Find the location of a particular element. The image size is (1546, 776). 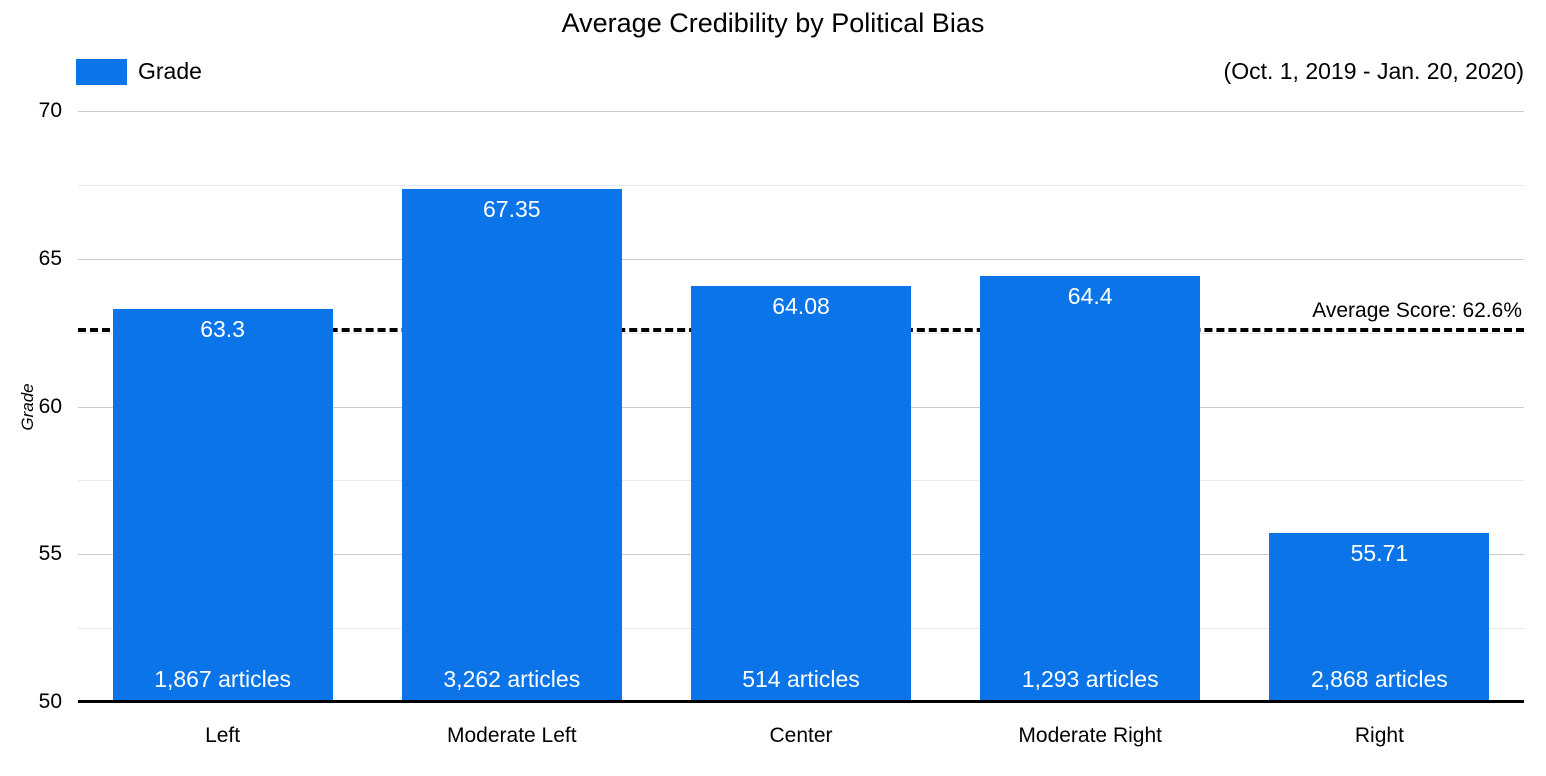

legend-label: Grade is located at coordinates (170, 71).